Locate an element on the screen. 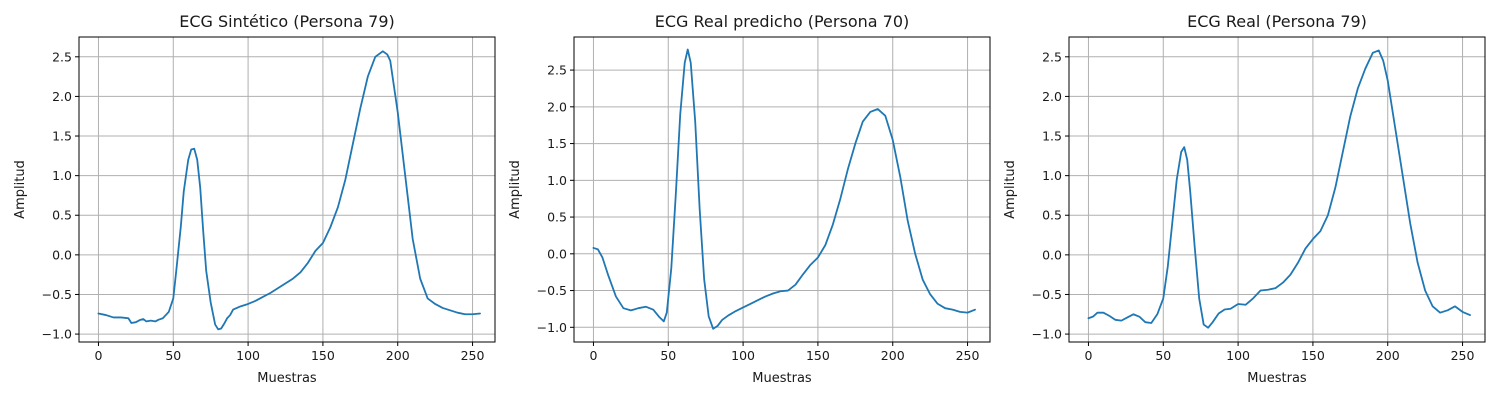 This screenshot has height=400, width=1500. chart-title: ECG Sintético (Persona 79) is located at coordinates (287, 21).